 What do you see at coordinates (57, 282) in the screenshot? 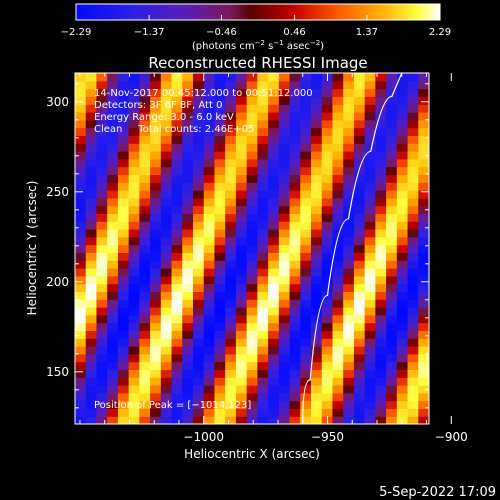
I see `y-tick-label: 200` at bounding box center [57, 282].